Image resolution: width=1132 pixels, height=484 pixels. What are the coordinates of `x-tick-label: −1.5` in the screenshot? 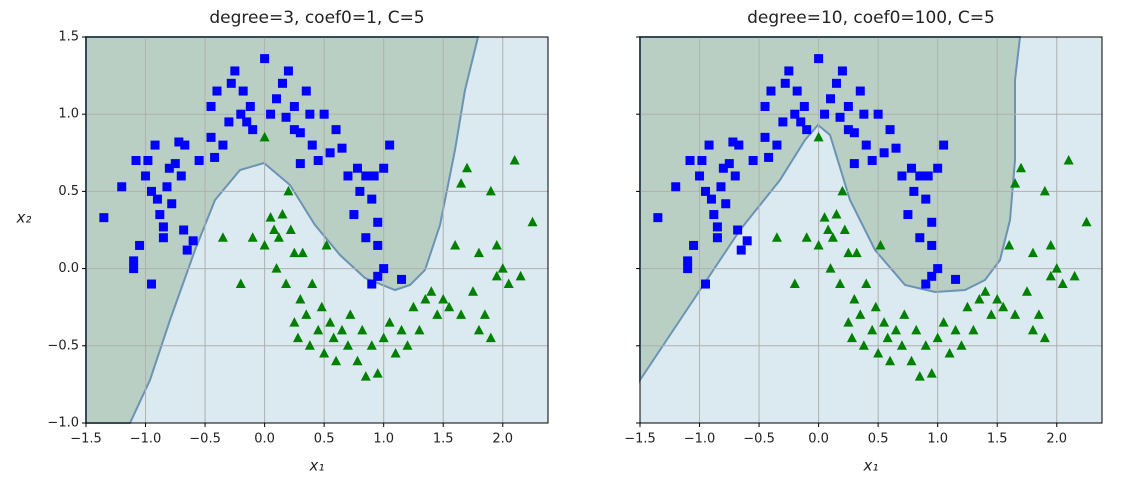 It's located at (86, 439).